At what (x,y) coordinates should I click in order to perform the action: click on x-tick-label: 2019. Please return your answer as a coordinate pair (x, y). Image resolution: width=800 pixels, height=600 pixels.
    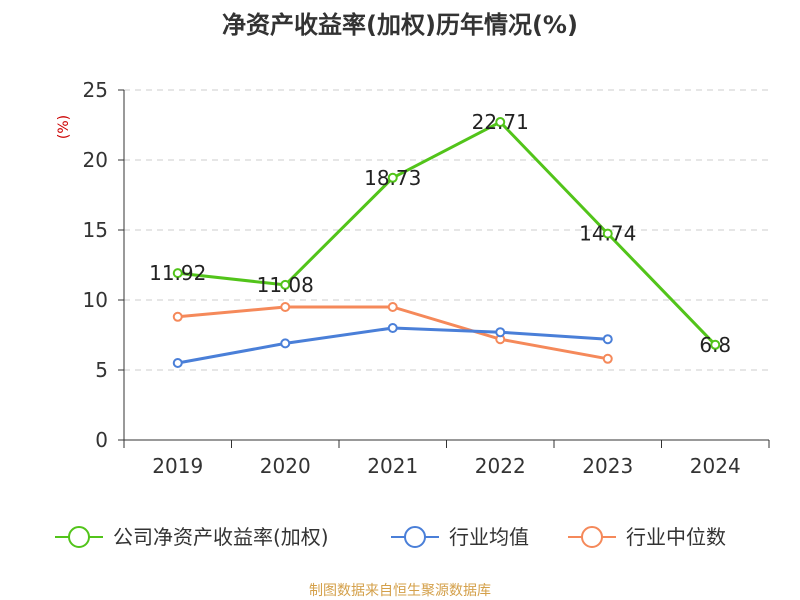
    Looking at the image, I should click on (177, 466).